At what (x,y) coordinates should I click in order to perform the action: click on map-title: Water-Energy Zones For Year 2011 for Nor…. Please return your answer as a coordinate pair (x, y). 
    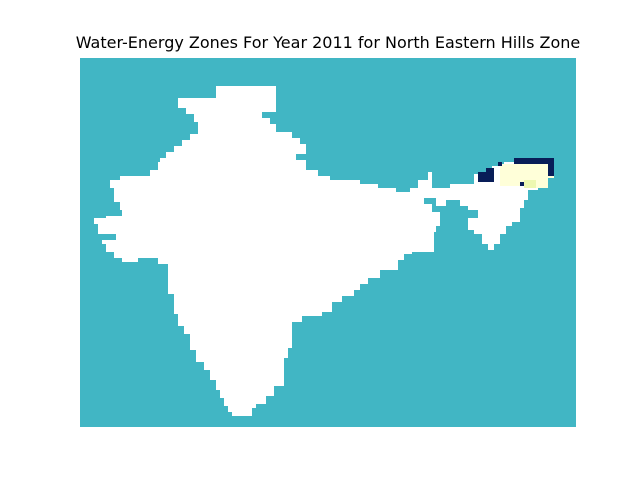
    Looking at the image, I should click on (328, 42).